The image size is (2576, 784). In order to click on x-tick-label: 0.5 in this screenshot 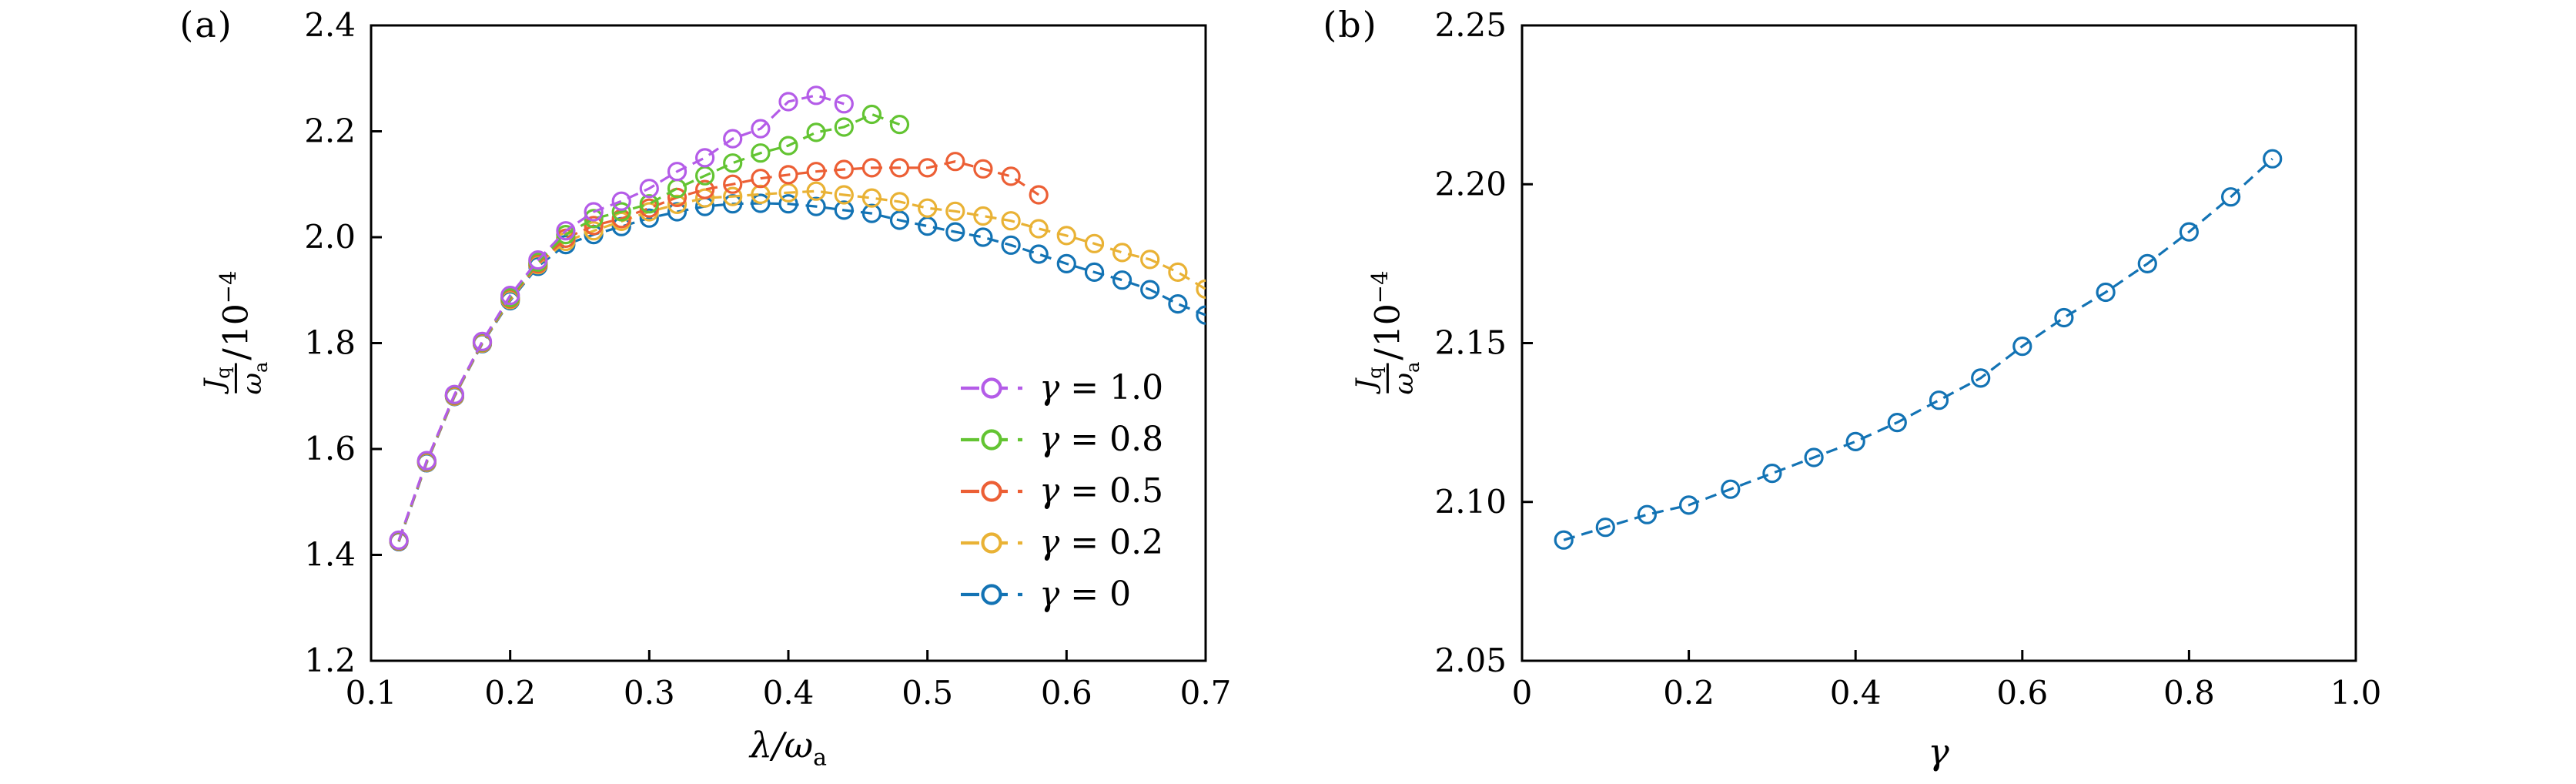, I will do `click(927, 693)`.